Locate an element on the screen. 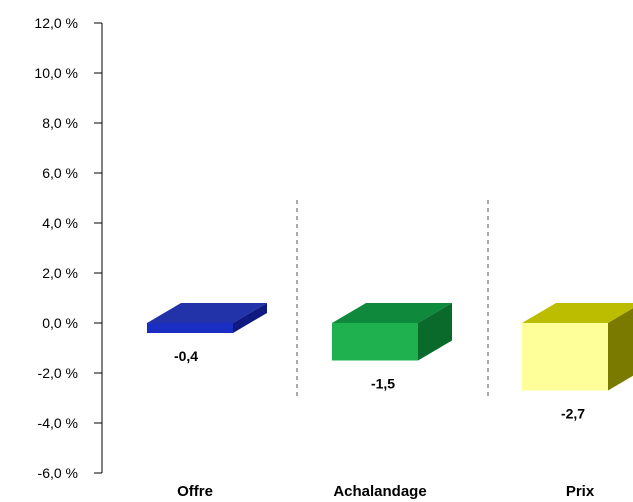 Image resolution: width=633 pixels, height=502 pixels. y-tick-label: 10,0 % is located at coordinates (56, 73).